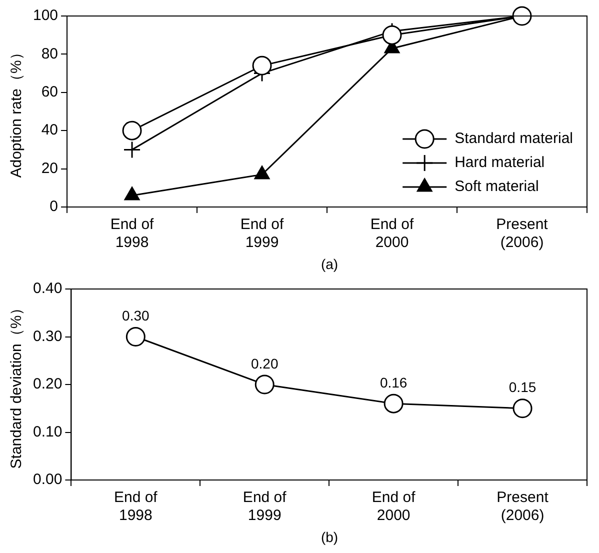 The image size is (599, 553). I want to click on legend-label: Standard material, so click(514, 139).